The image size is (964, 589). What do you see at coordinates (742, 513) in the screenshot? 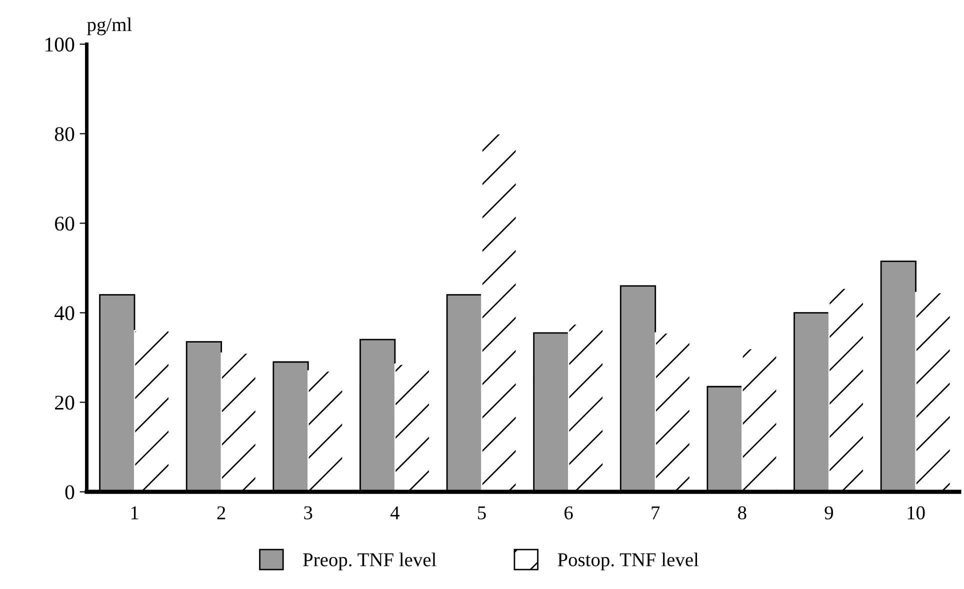
I see `x-tick-label: 8` at bounding box center [742, 513].